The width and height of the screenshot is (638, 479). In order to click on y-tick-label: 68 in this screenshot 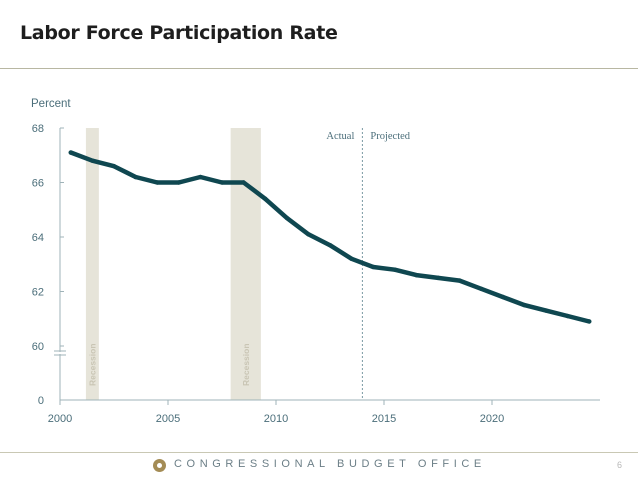, I will do `click(38, 129)`.